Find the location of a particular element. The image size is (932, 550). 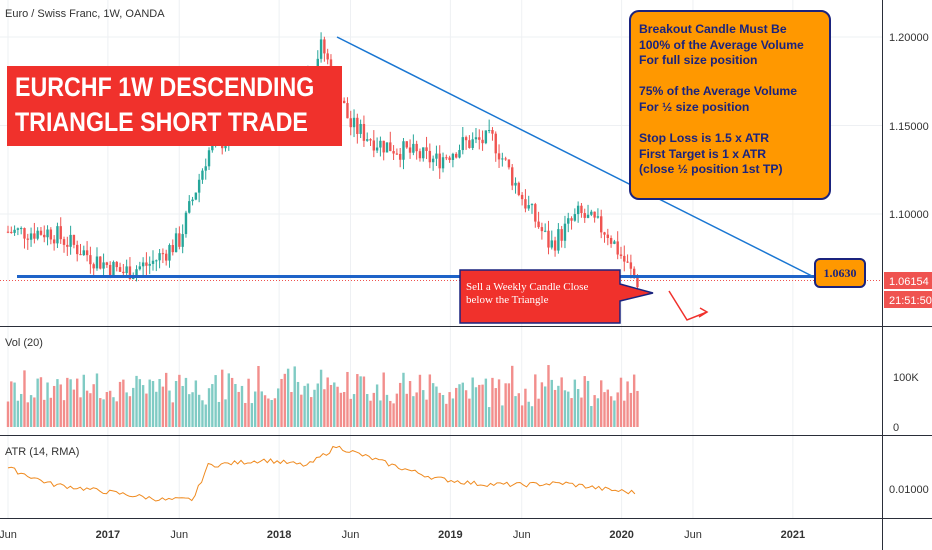

price-level-tag: 1.0630 is located at coordinates (840, 273).